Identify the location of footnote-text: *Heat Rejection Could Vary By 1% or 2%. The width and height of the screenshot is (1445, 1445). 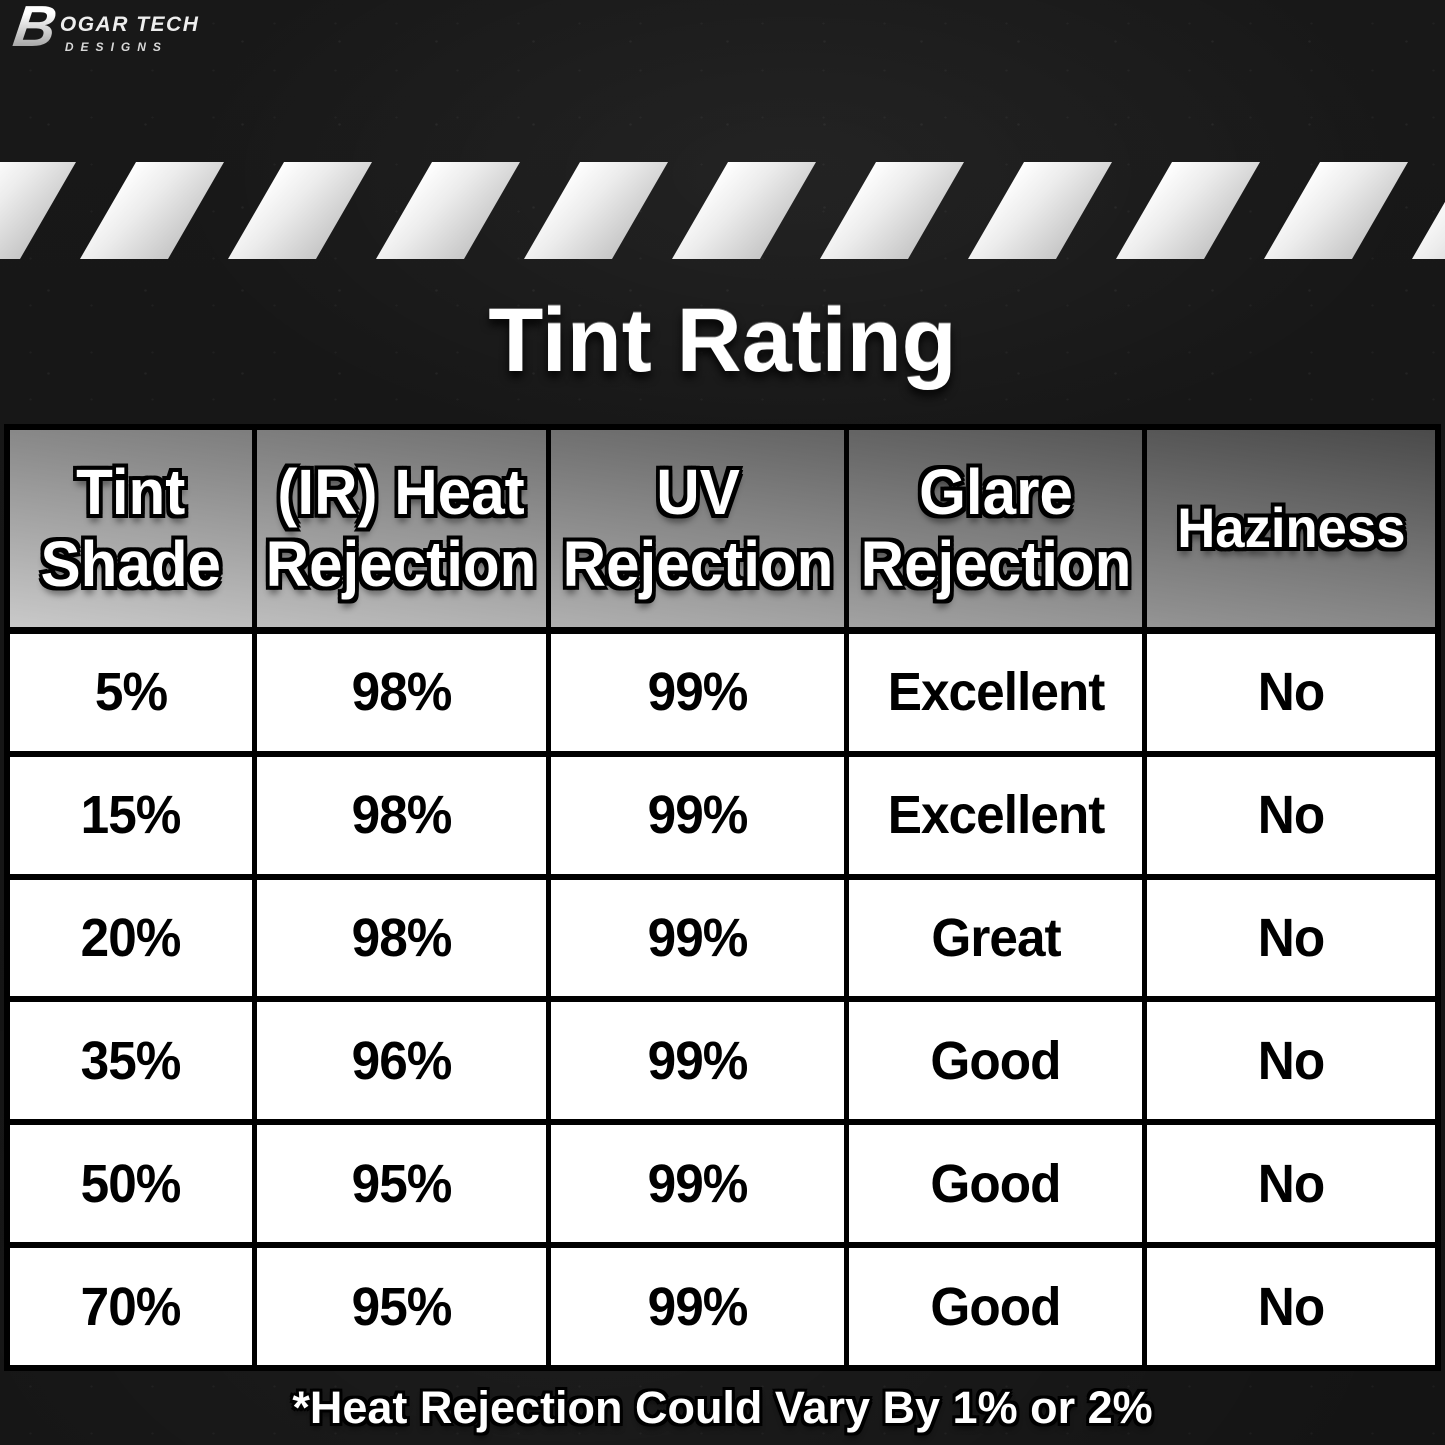
(722, 1407).